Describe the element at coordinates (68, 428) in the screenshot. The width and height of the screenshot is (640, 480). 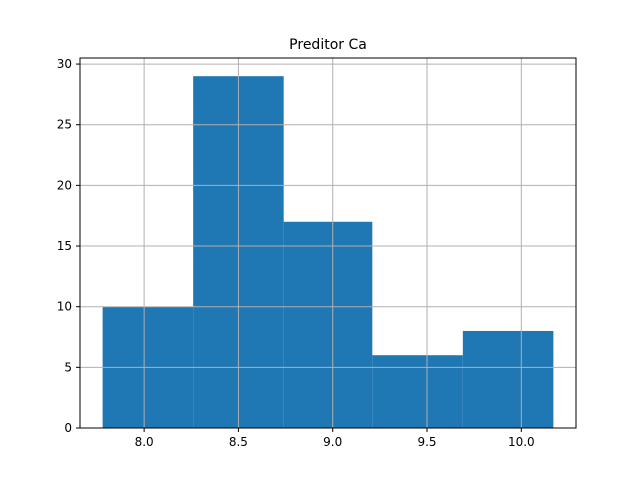
I see `y-tick-label: 0` at that location.